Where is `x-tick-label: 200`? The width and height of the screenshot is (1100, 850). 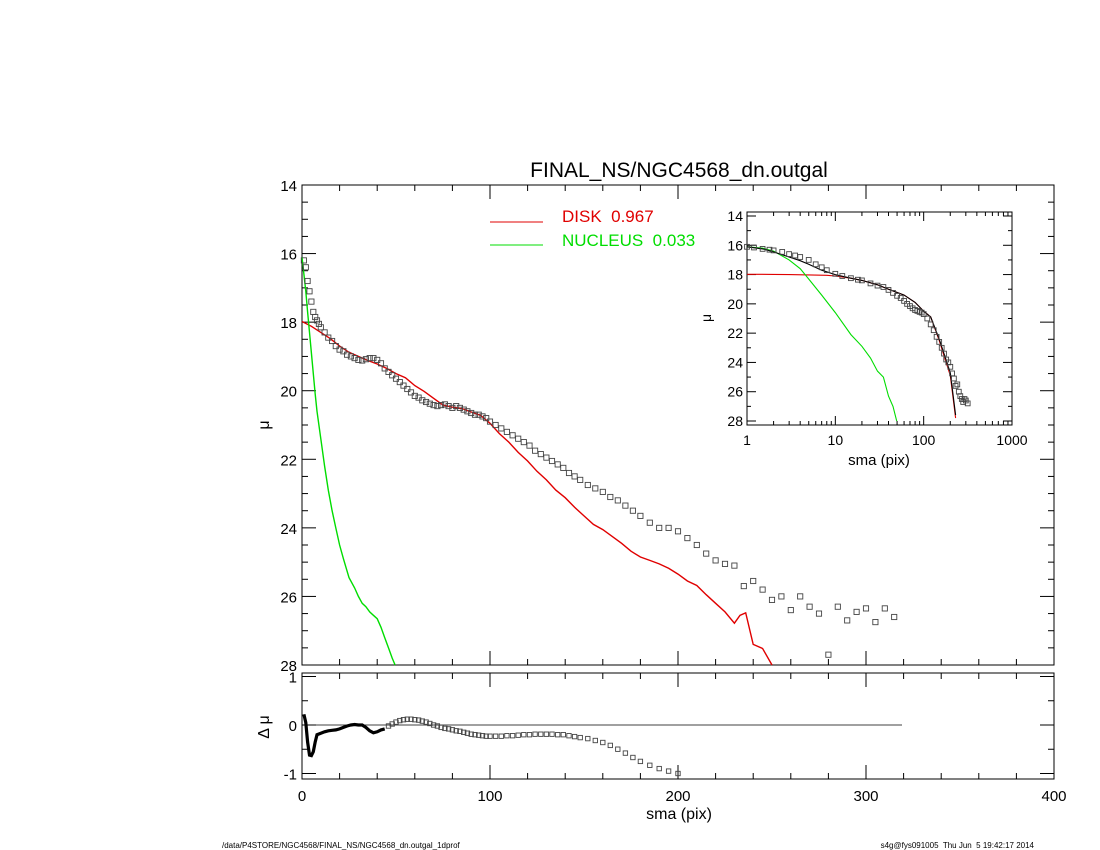
x-tick-label: 200 is located at coordinates (677, 796).